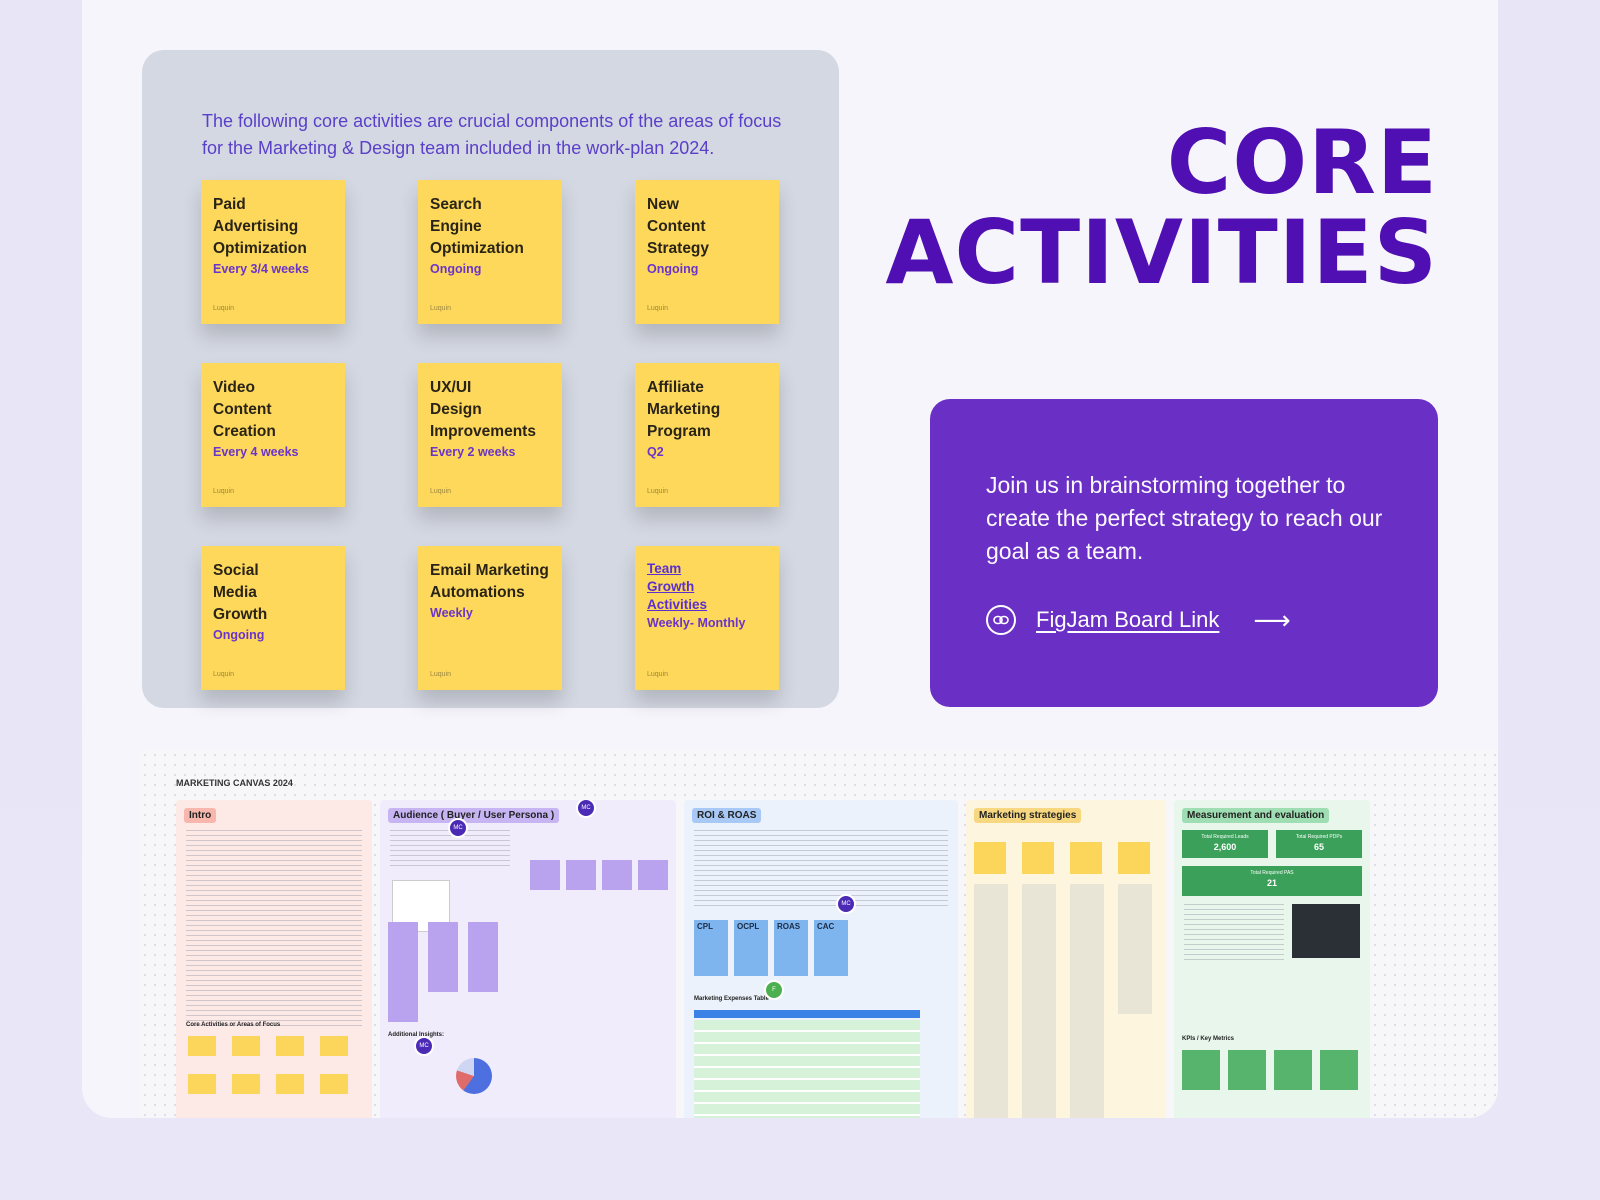  I want to click on sticky-note-affiliate: Affiliate Marketing Program Q2 Luquin, so click(707, 435).